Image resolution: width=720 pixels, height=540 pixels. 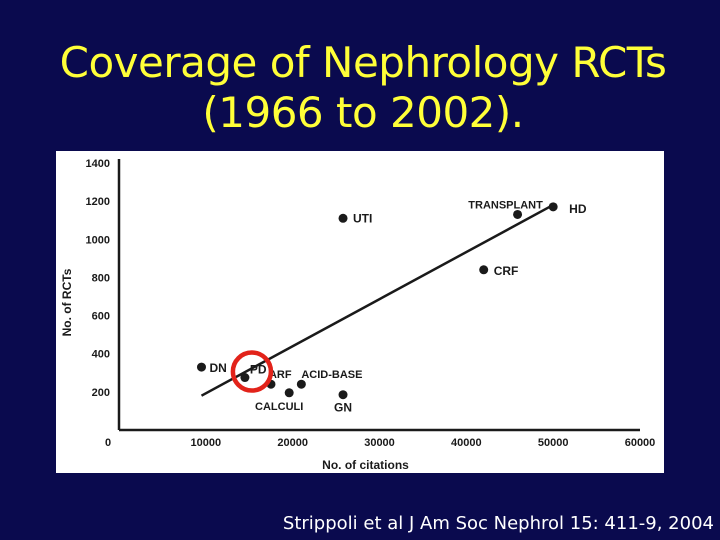 What do you see at coordinates (343, 395) in the screenshot?
I see `data-point-gn` at bounding box center [343, 395].